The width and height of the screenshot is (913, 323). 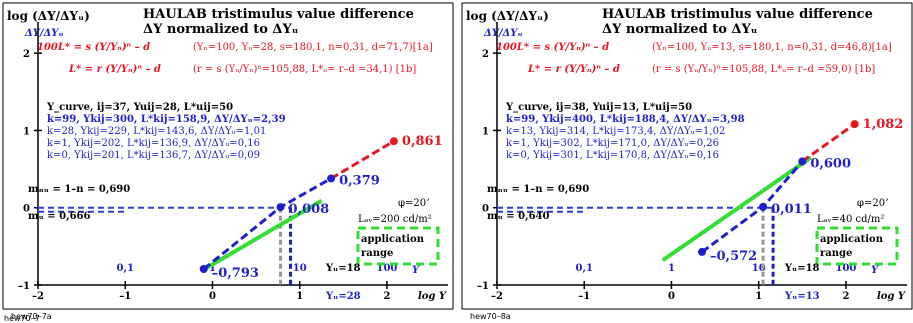 What do you see at coordinates (422, 141) in the screenshot?
I see `data-label: 0,861` at bounding box center [422, 141].